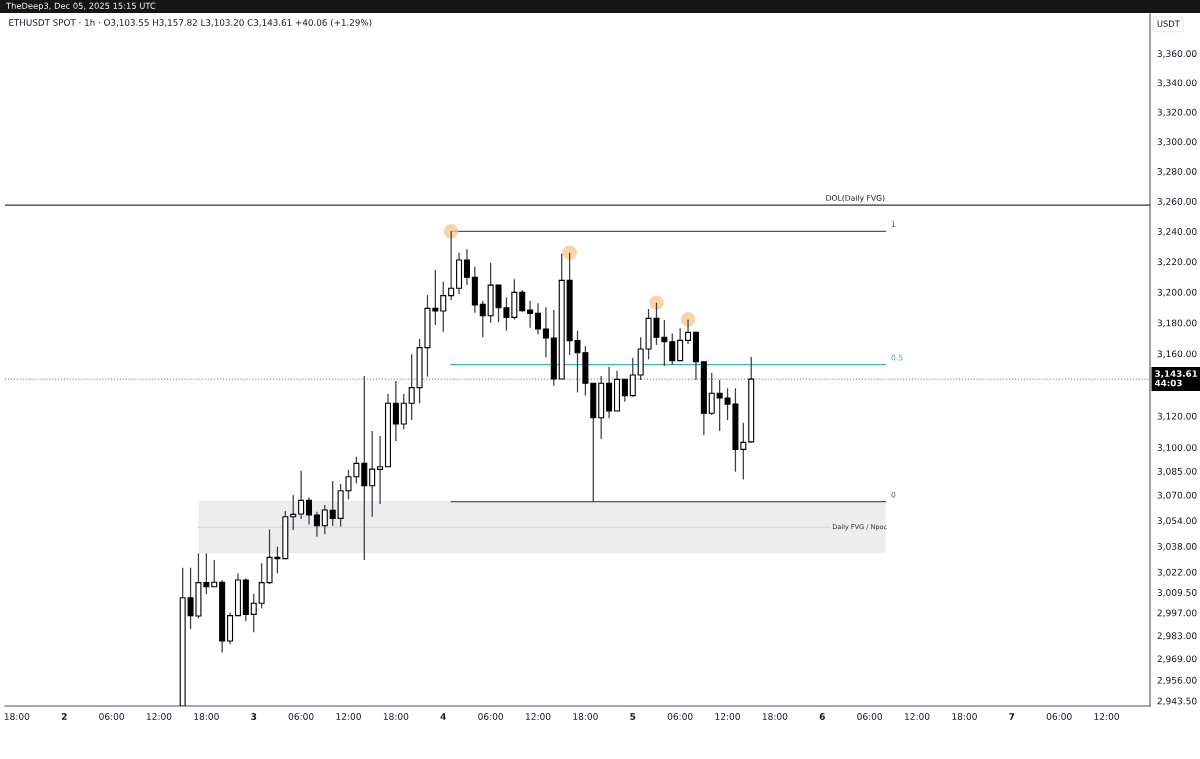 The image size is (1200, 759). Describe the element at coordinates (1177, 546) in the screenshot. I see `y-tick-label: 3,038.00` at that location.